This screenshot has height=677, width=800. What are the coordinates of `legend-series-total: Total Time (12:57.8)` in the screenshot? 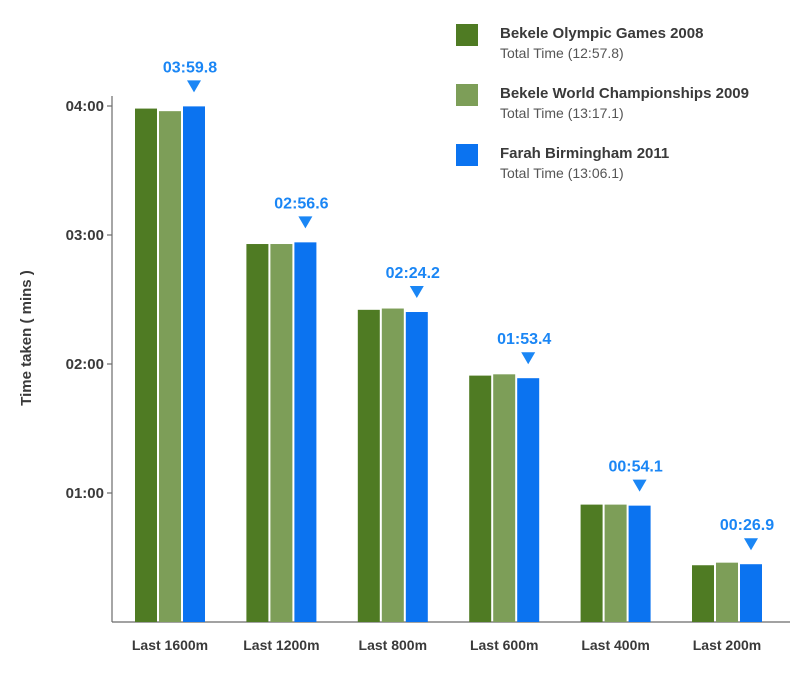 It's located at (562, 53).